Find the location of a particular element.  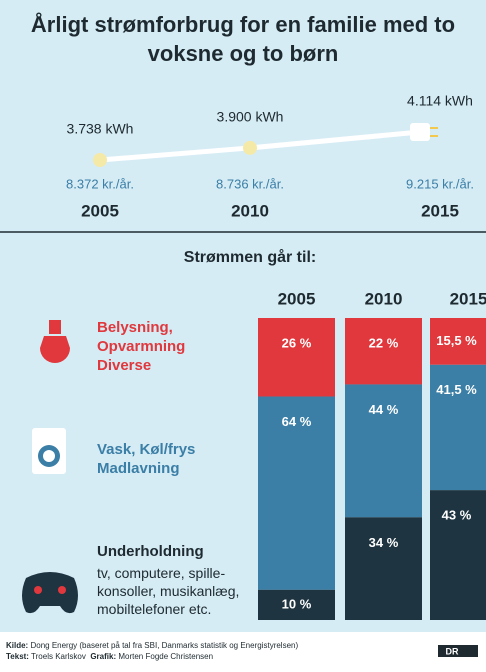

gamepad-icon is located at coordinates (50, 593).